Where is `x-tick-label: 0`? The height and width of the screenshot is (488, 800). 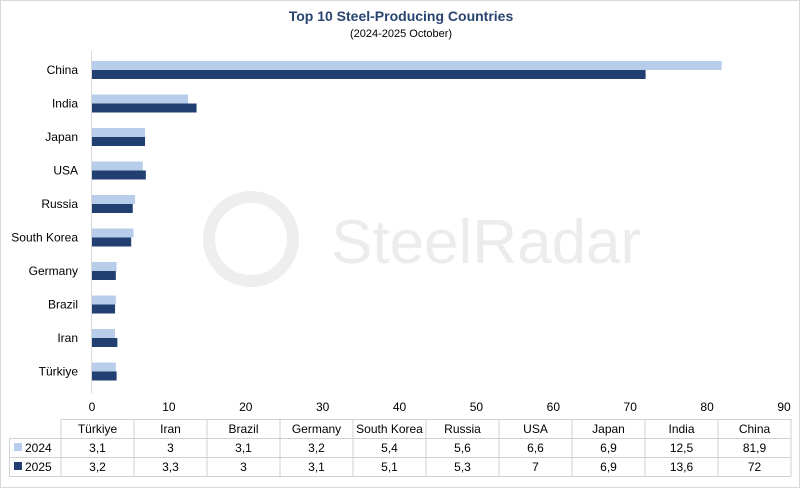 x-tick-label: 0 is located at coordinates (92, 407).